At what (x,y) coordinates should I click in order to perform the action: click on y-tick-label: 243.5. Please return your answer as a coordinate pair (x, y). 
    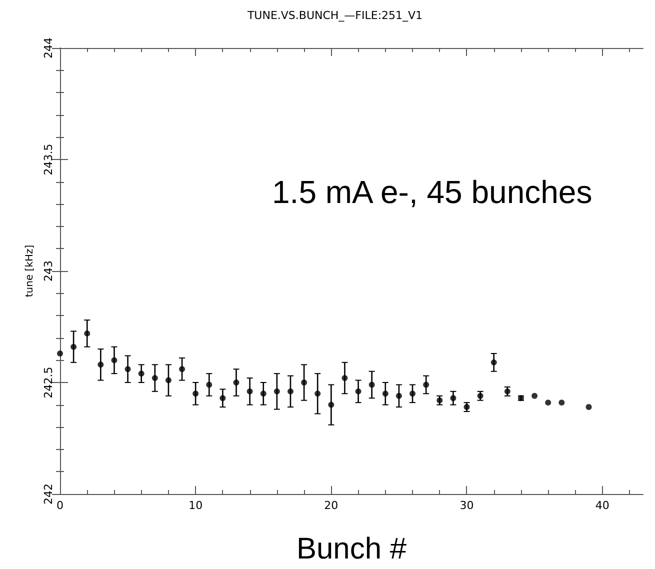
    Looking at the image, I should click on (48, 160).